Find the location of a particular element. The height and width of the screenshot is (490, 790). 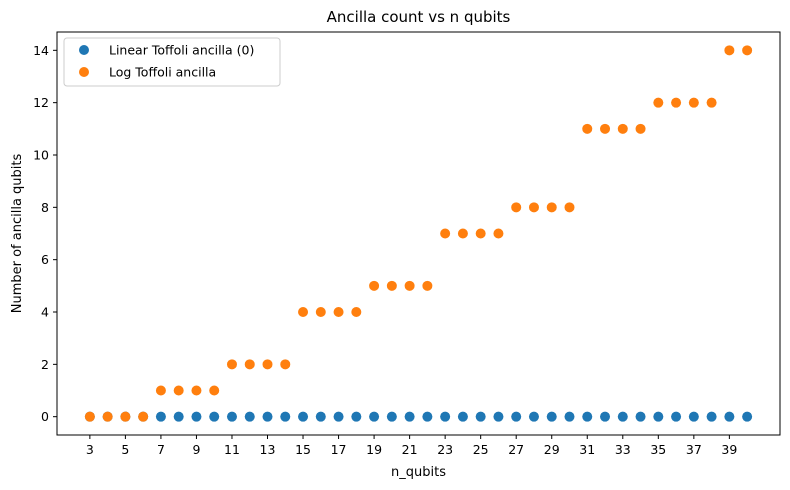

x-tick-label: 13 is located at coordinates (268, 449).